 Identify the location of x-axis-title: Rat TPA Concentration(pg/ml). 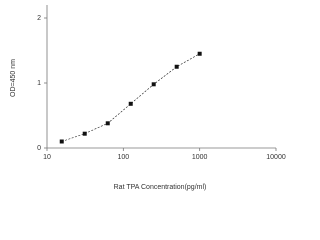
(160, 187).